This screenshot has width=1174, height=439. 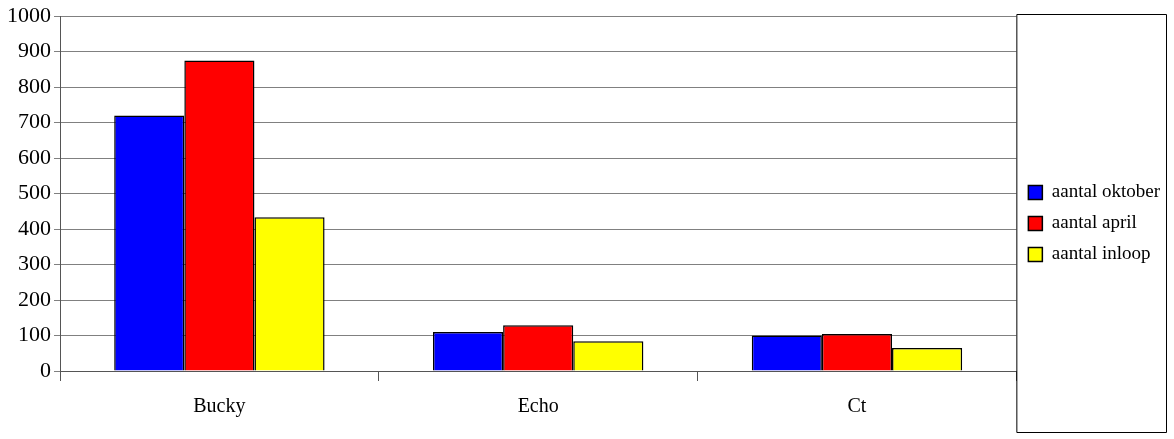 What do you see at coordinates (538, 405) in the screenshot?
I see `x-tick-label: Echo` at bounding box center [538, 405].